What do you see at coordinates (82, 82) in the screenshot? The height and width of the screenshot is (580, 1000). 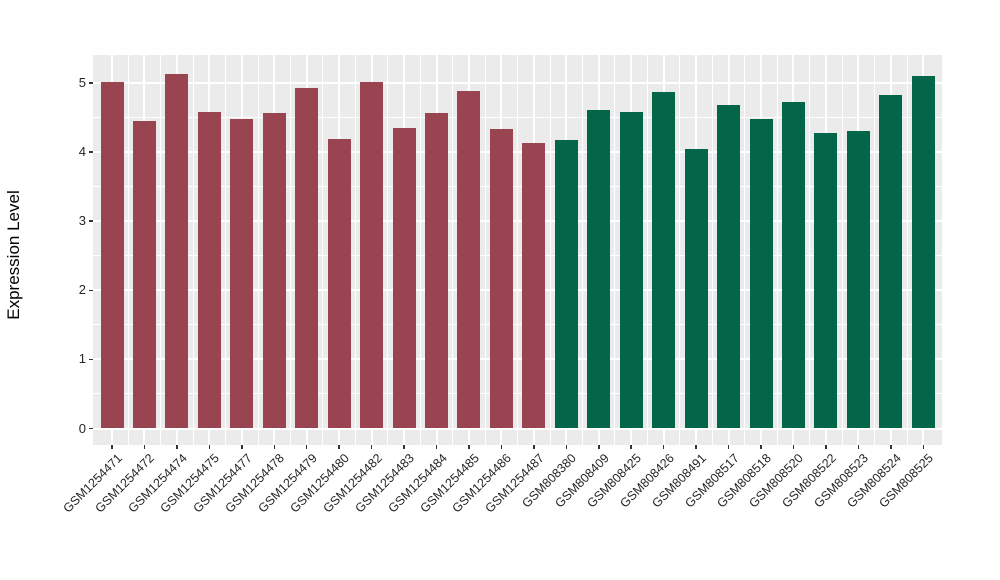 I see `y-tick-label: 5` at bounding box center [82, 82].